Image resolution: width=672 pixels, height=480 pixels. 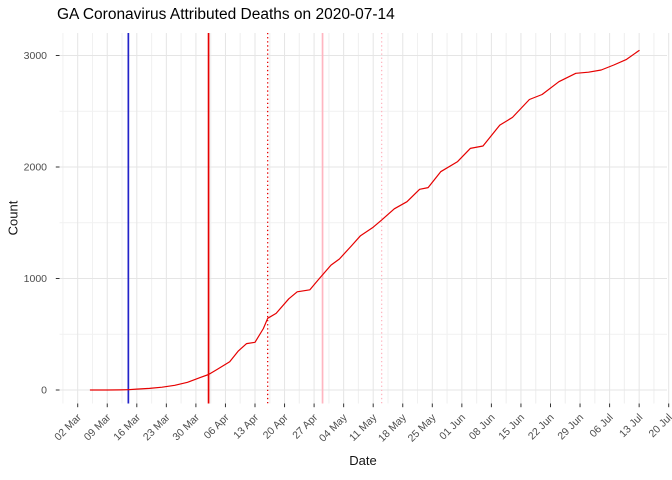 I want to click on x-tick-label: 06 Apr, so click(x=217, y=426).